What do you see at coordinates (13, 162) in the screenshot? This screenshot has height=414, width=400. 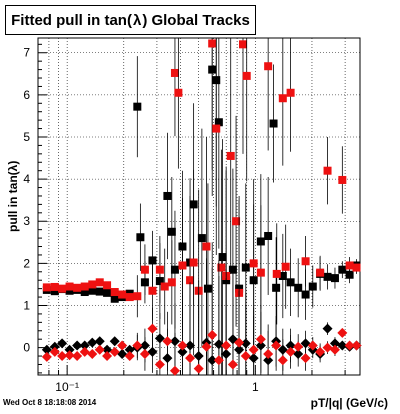 I see `y-axis-label-suffix: )` at bounding box center [13, 162].